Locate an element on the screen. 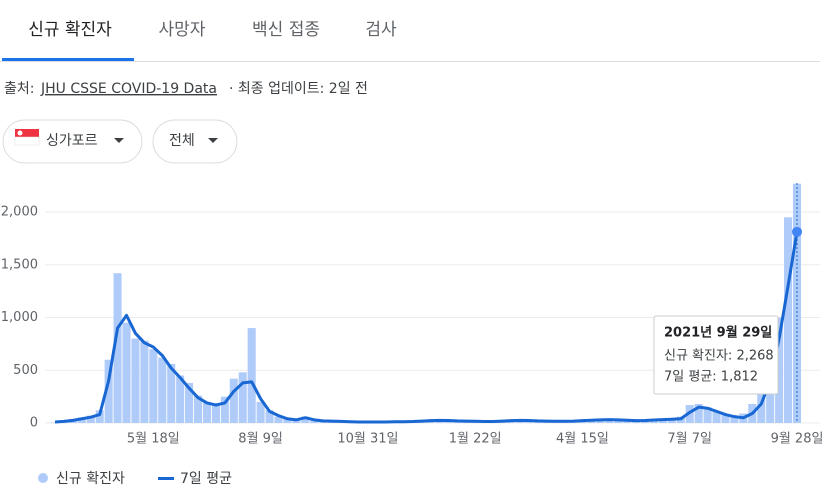 The width and height of the screenshot is (840, 497). x-tick-label: 9월 28일 is located at coordinates (797, 439).